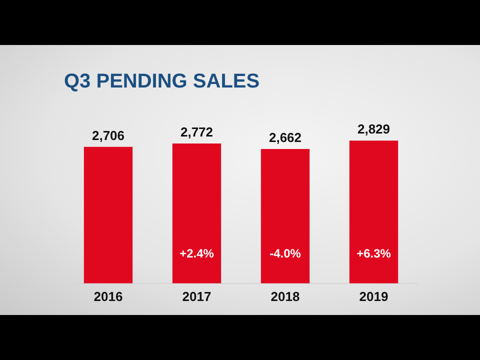 The width and height of the screenshot is (480, 360). I want to click on chart-title: Q3 PENDING SALES, so click(162, 81).